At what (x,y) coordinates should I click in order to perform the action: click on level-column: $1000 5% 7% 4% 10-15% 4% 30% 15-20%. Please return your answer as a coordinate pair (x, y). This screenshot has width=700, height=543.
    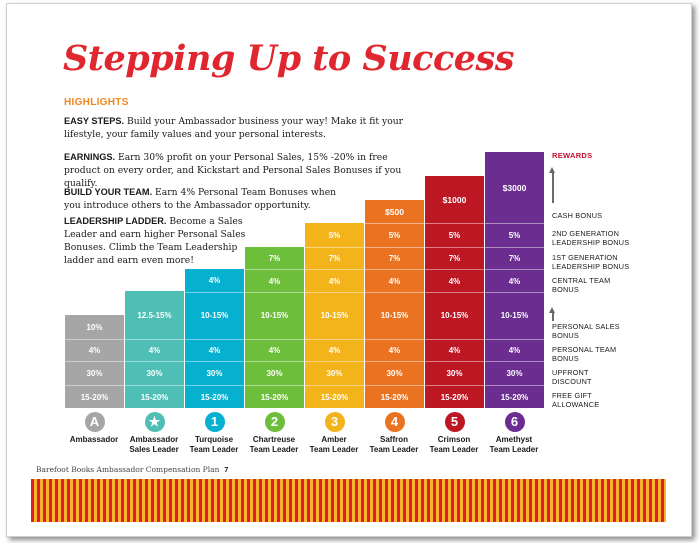
    Looking at the image, I should click on (454, 292).